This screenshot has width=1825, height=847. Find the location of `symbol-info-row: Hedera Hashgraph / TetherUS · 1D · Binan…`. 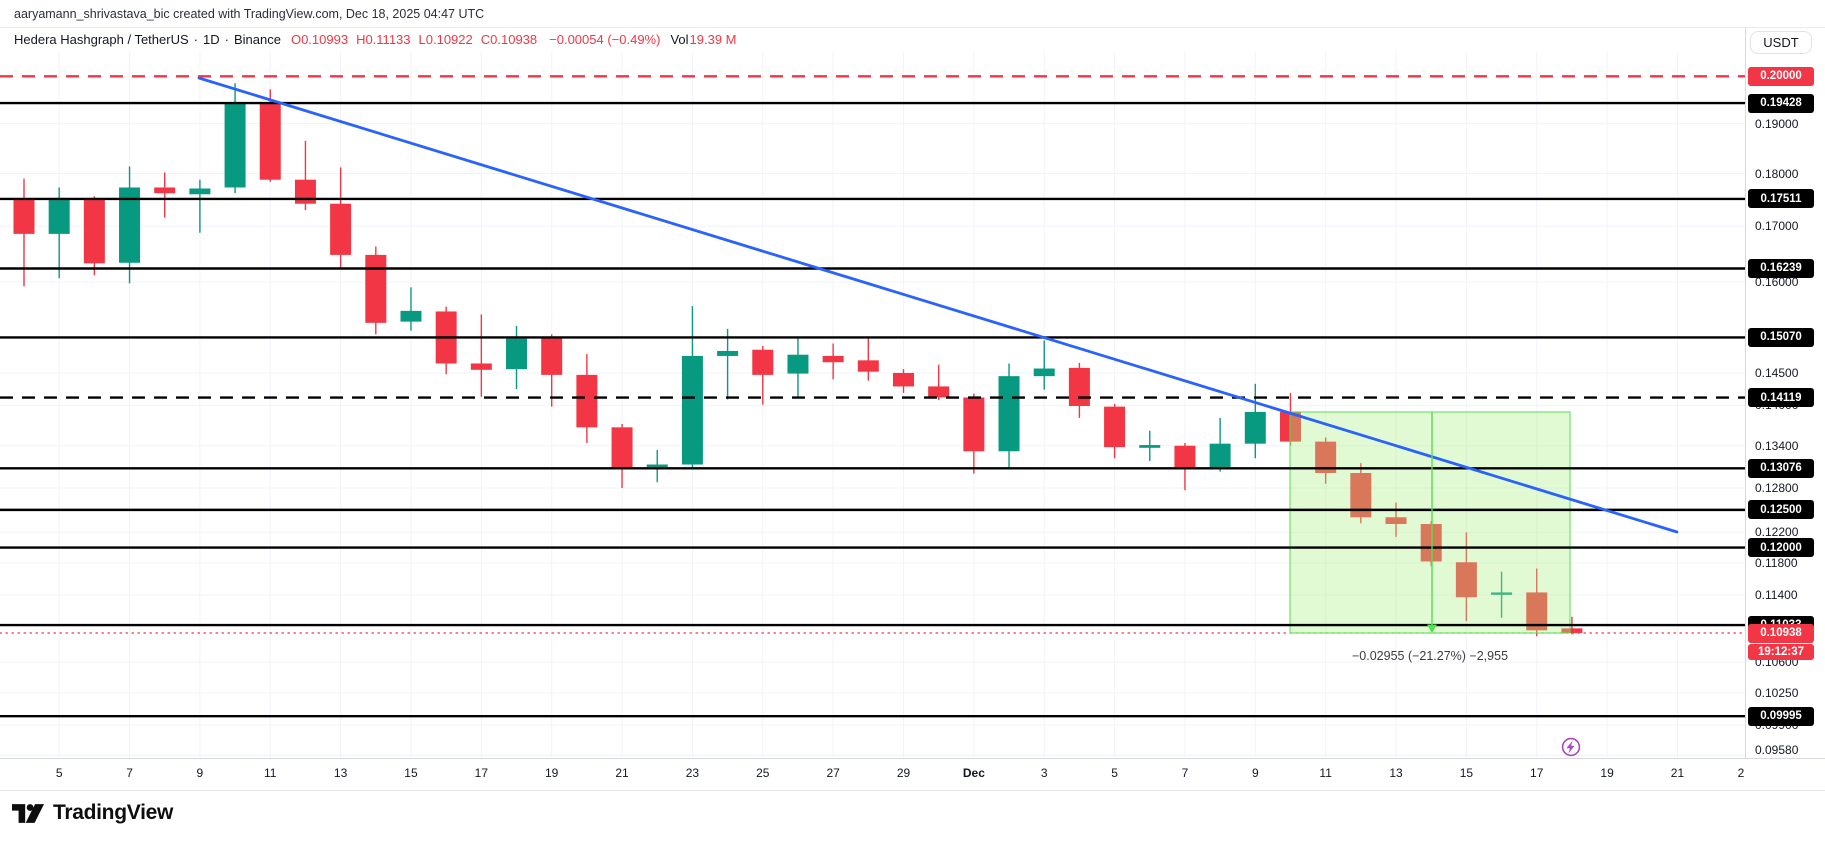

symbol-info-row: Hedera Hashgraph / TetherUS · 1D · Binan… is located at coordinates (879, 39).